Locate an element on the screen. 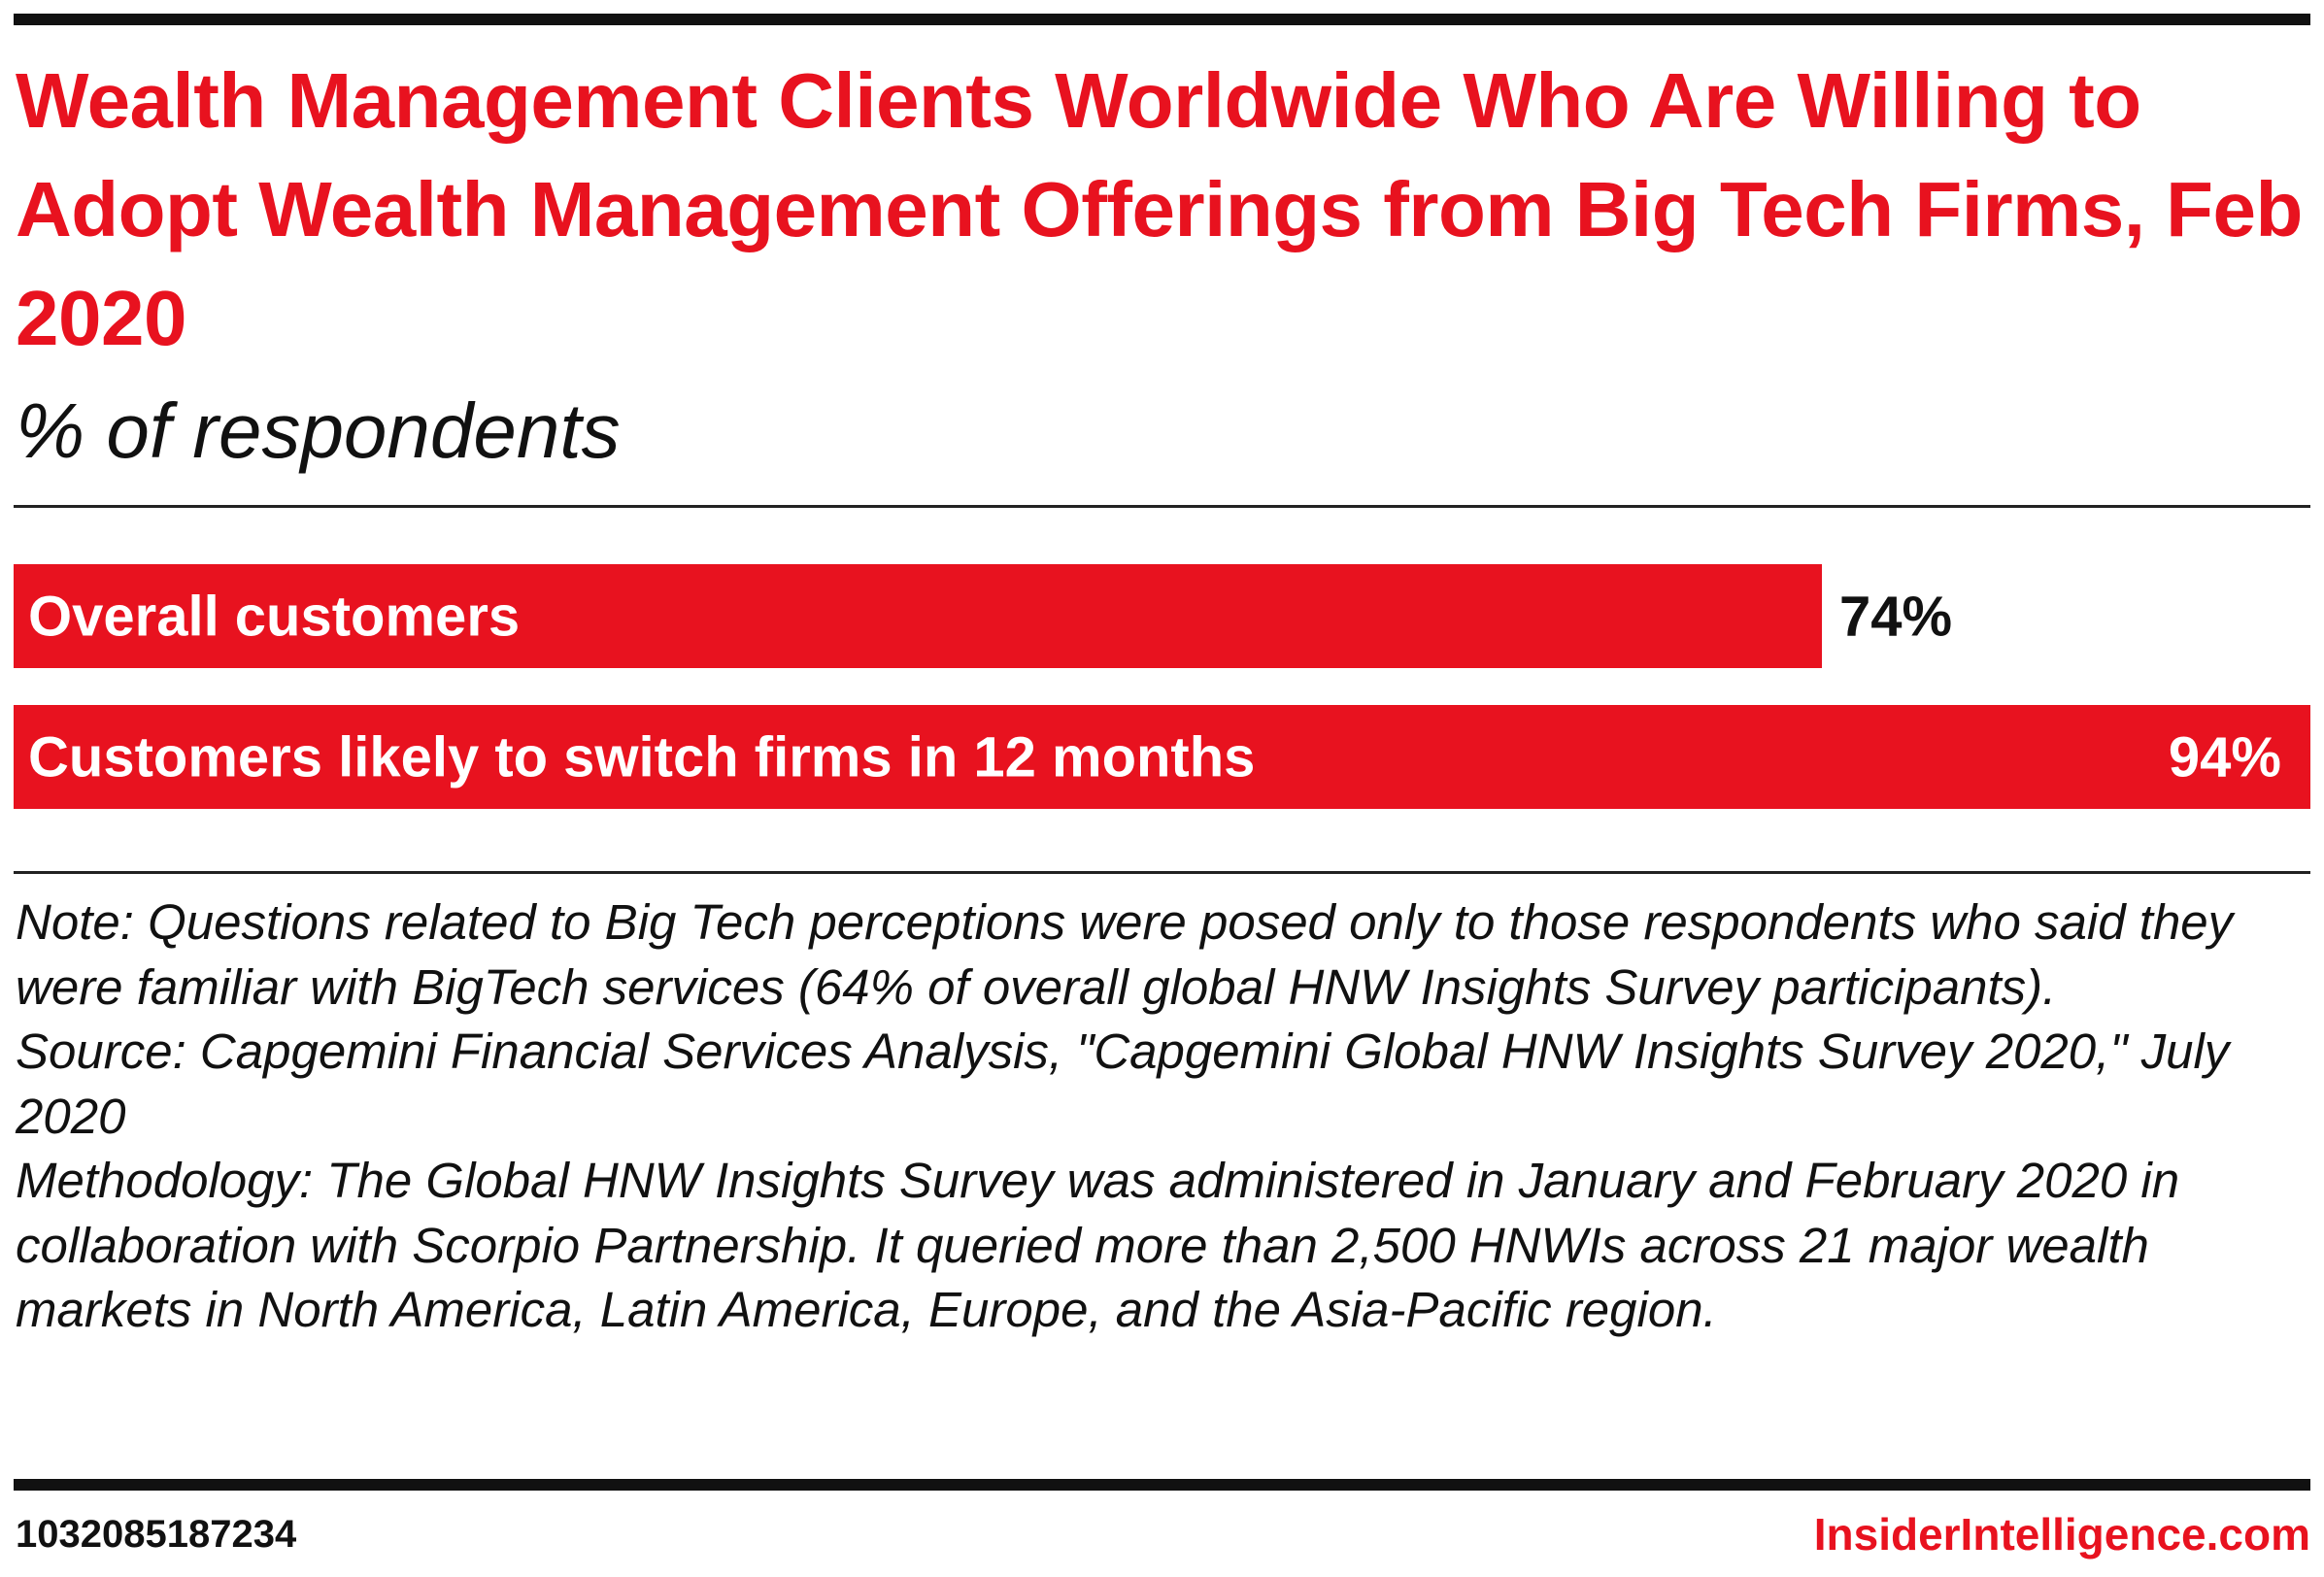 The image size is (2324, 1577). bar-group: Overall customers 74% is located at coordinates (983, 616).